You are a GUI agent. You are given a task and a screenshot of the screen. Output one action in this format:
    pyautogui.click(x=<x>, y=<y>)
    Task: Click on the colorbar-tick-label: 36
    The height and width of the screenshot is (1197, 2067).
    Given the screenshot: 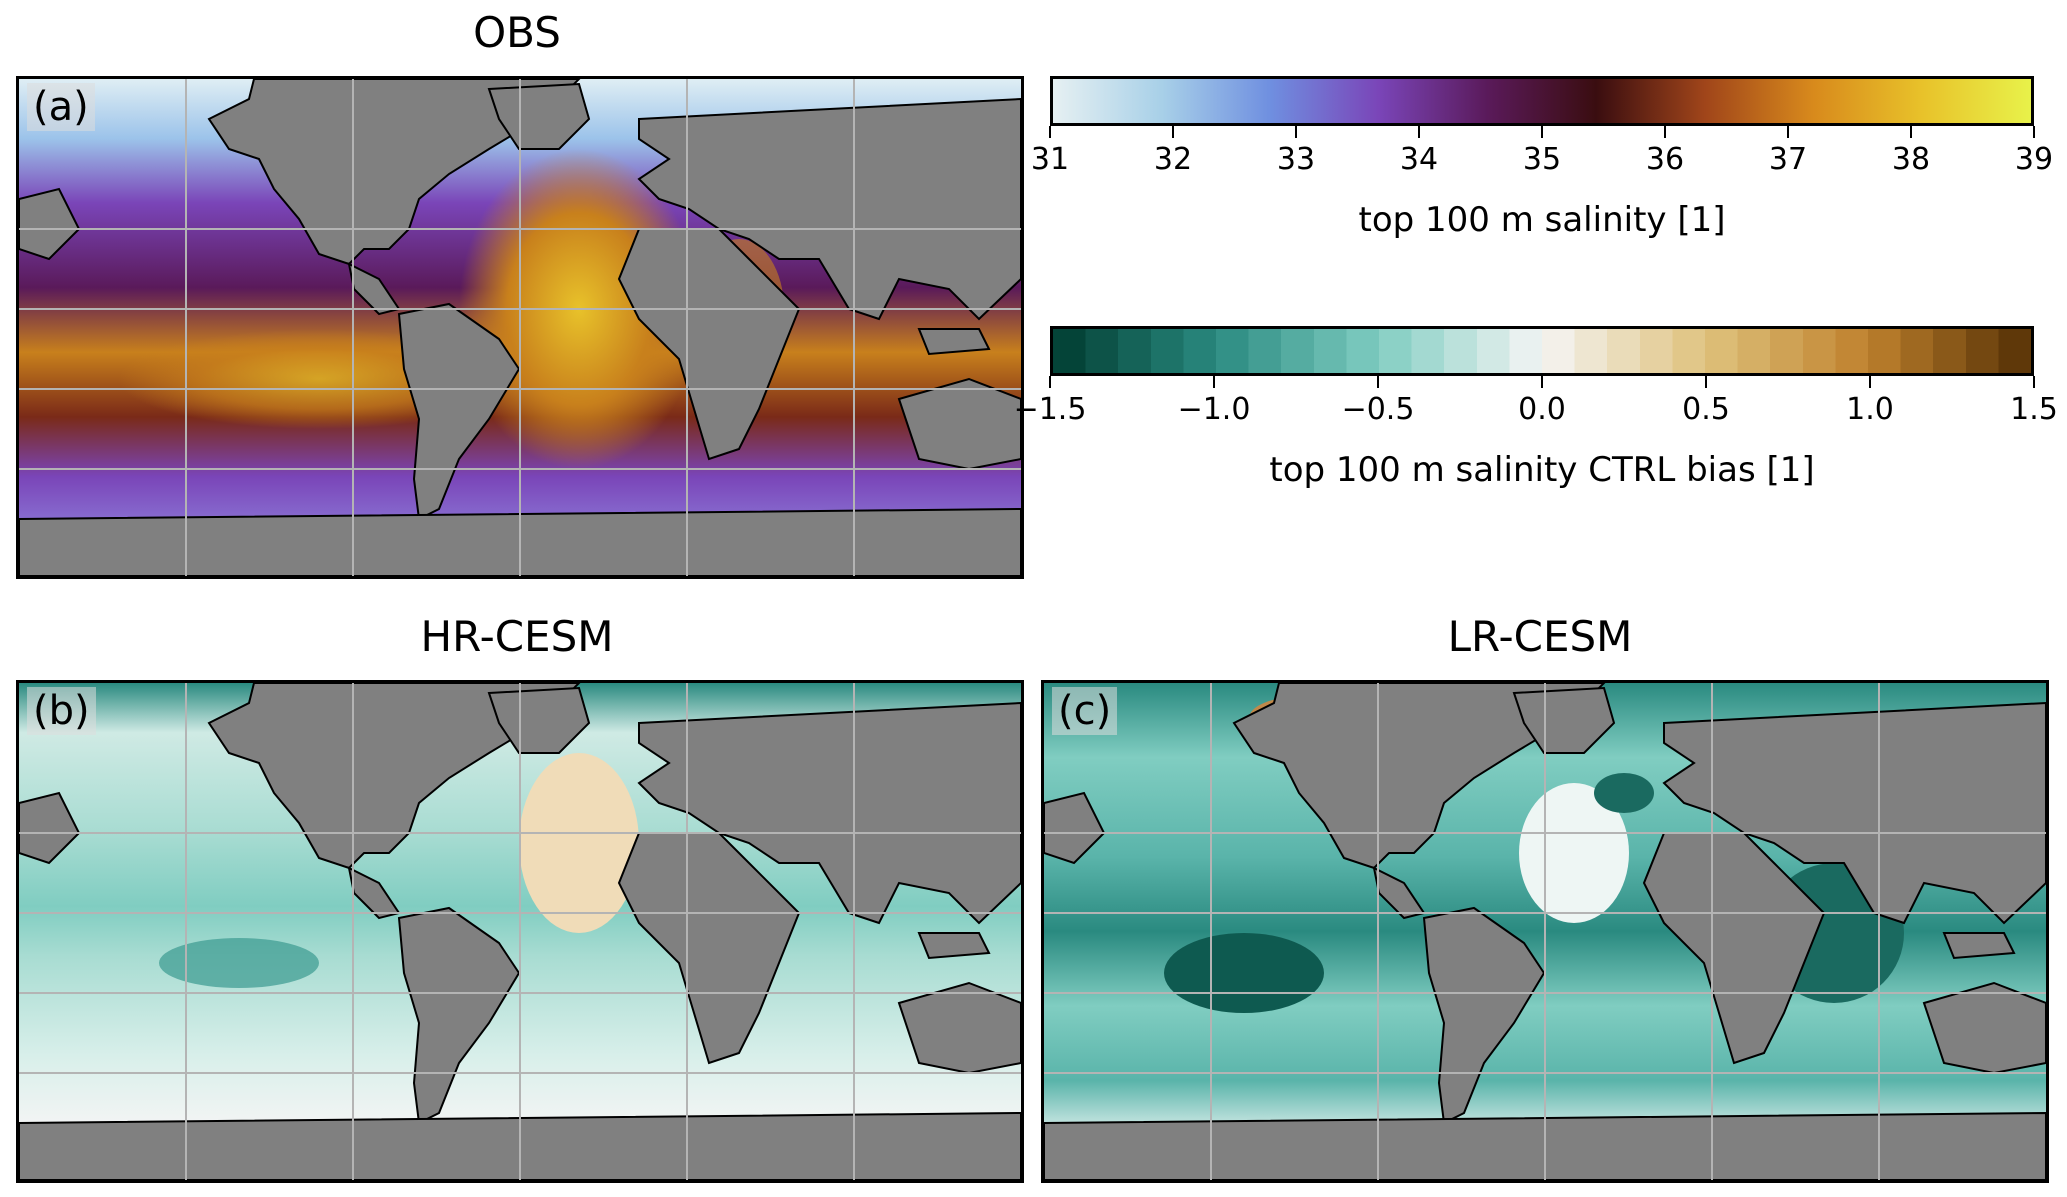 What is the action you would take?
    pyautogui.click(x=1665, y=159)
    